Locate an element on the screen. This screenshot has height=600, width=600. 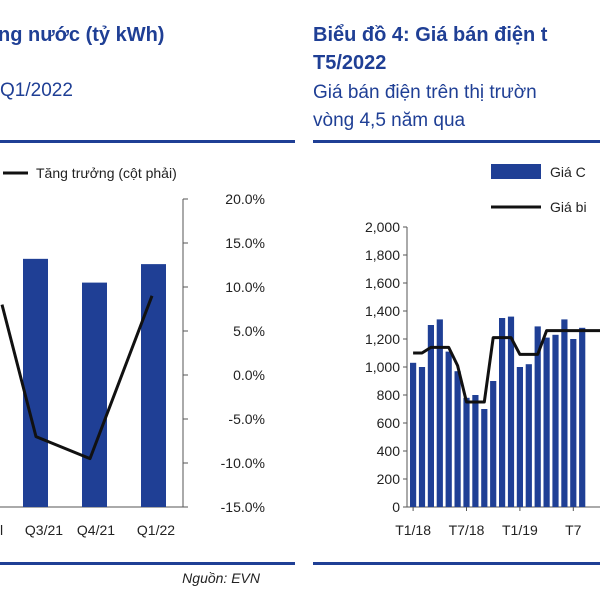
y-tick-label: 800 is located at coordinates (389, 395).